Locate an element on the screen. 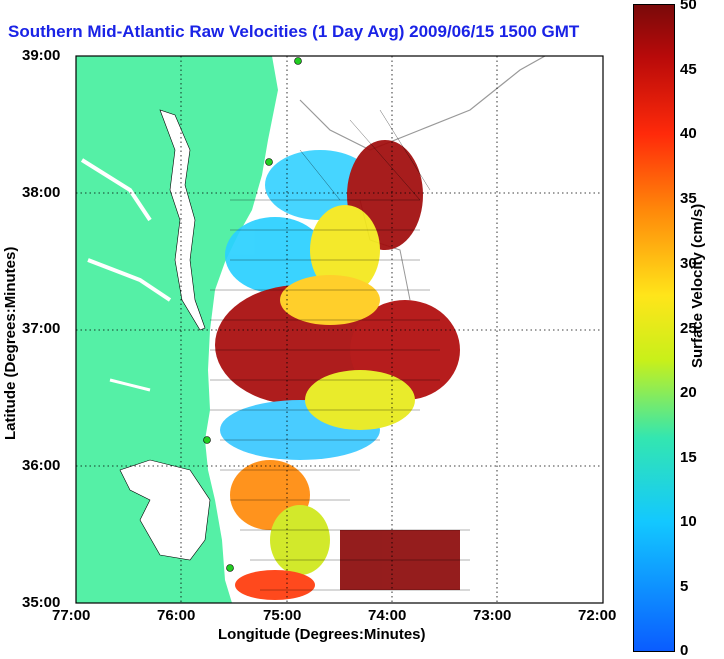 Image resolution: width=724 pixels, height=659 pixels. station-markers is located at coordinates (252, 314).